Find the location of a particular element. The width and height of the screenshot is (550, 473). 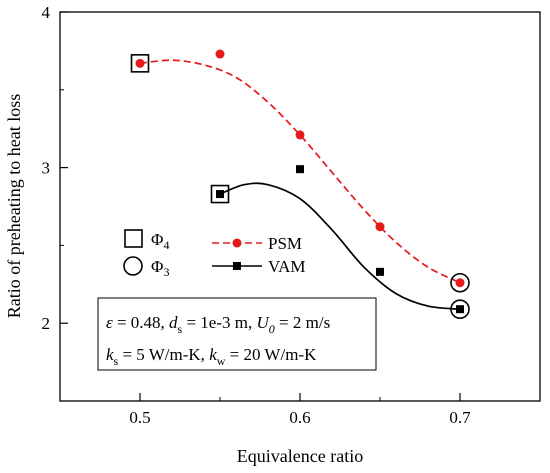

parameter-run: = 20 W/m-K is located at coordinates (271, 354).